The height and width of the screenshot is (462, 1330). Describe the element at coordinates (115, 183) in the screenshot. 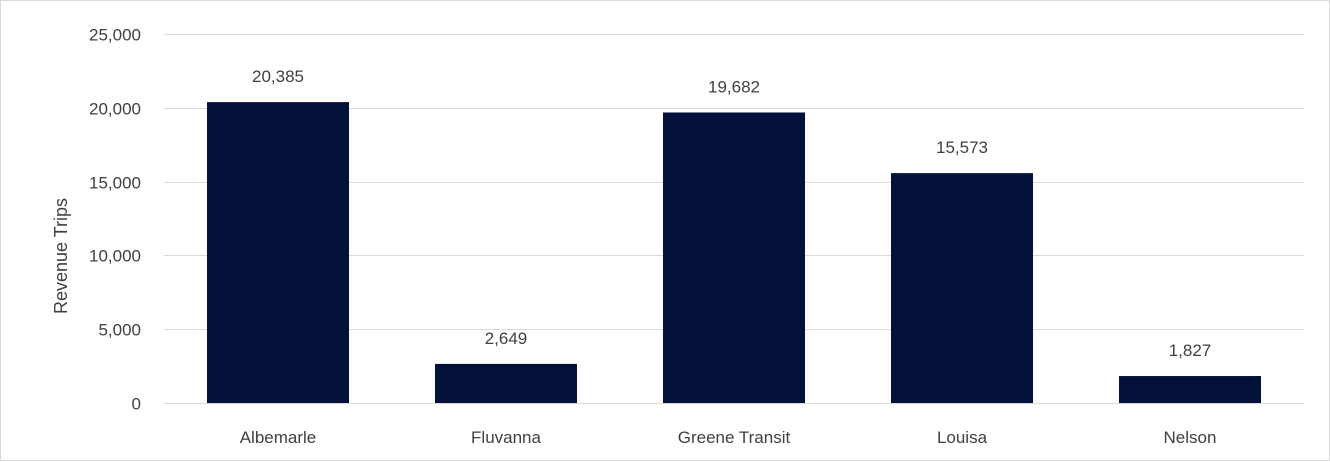

I see `y-tick-label: 15,000` at that location.